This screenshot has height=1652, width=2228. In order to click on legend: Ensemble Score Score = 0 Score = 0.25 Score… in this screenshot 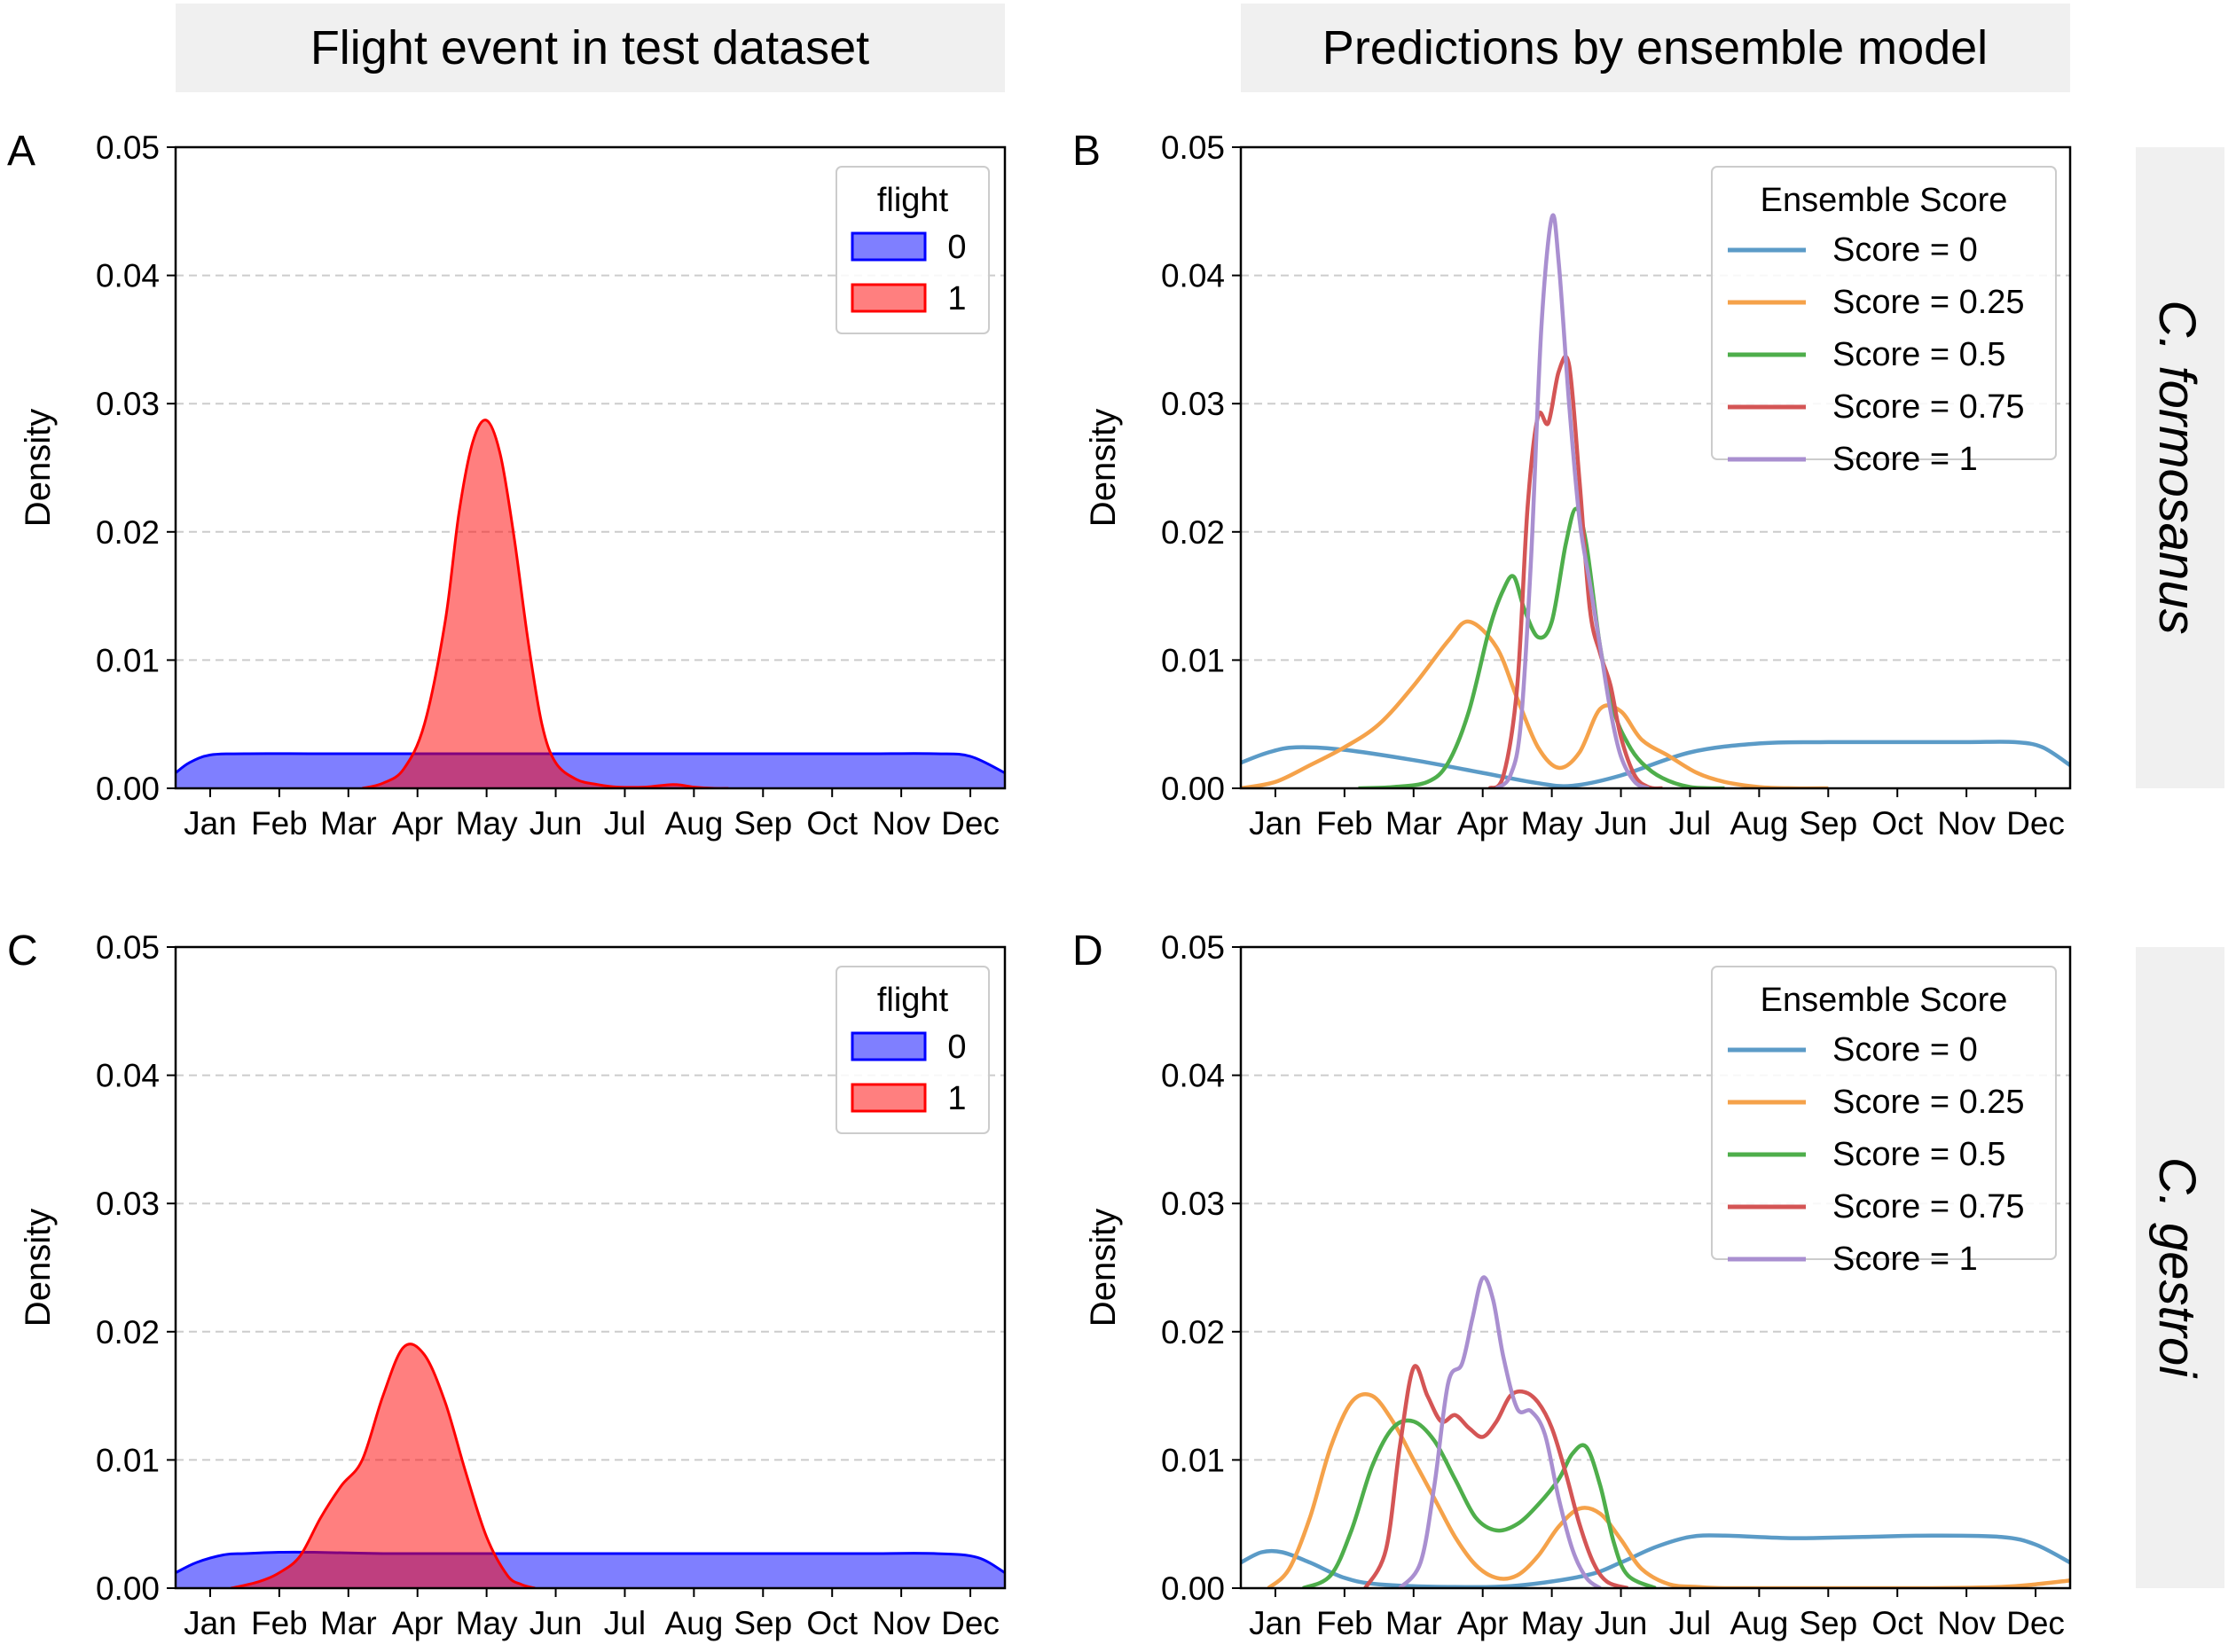, I will do `click(1884, 322)`.